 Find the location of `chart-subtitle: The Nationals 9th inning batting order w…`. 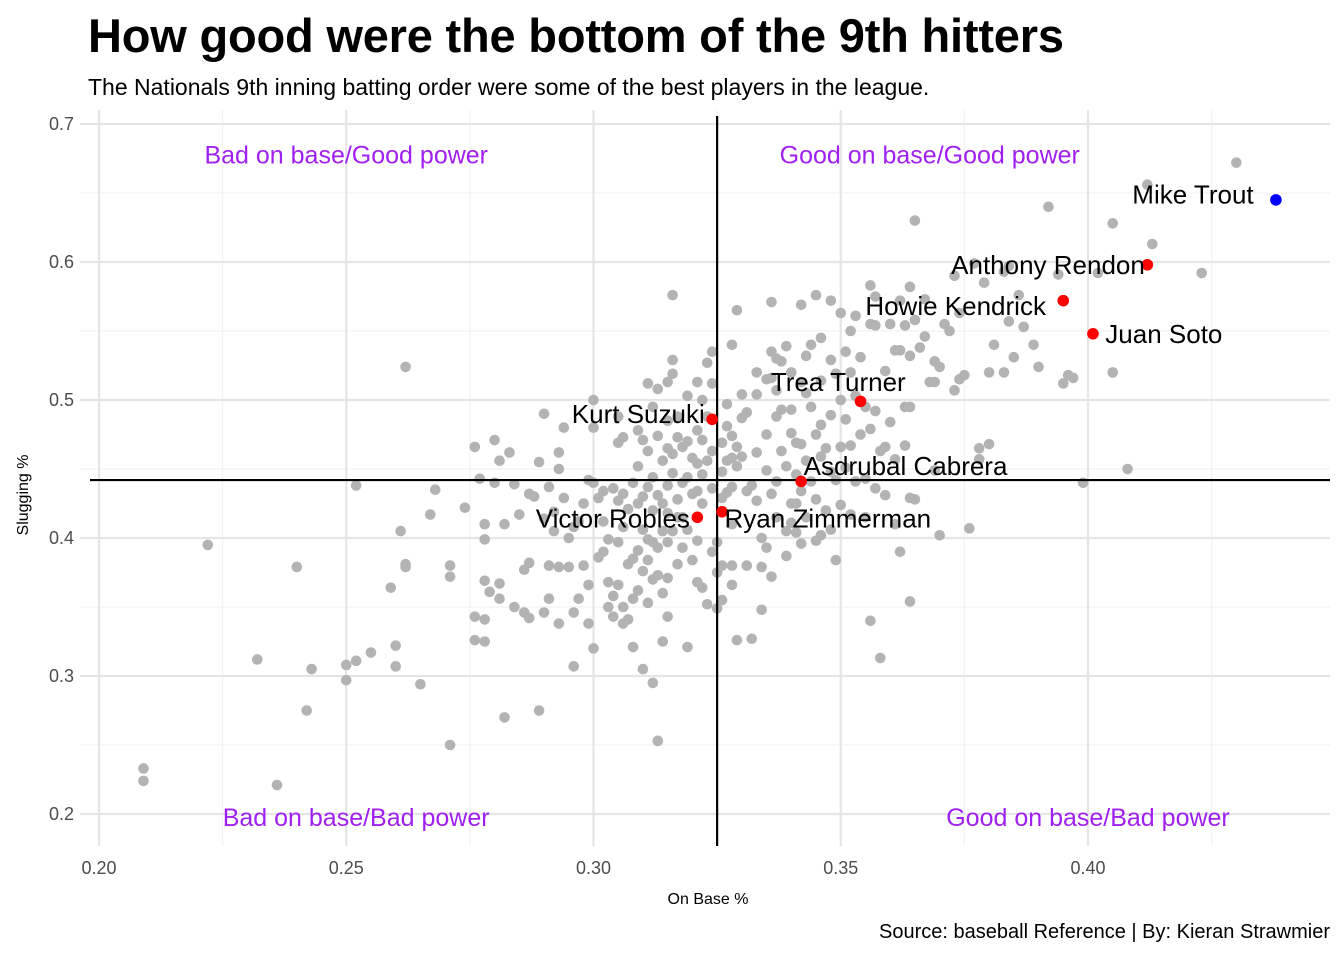

chart-subtitle: The Nationals 9th inning batting order w… is located at coordinates (509, 87).